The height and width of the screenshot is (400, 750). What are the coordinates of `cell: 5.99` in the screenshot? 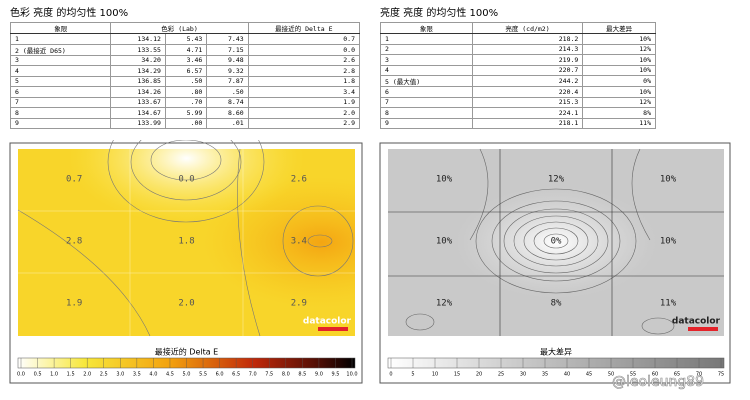 It's located at (186, 113).